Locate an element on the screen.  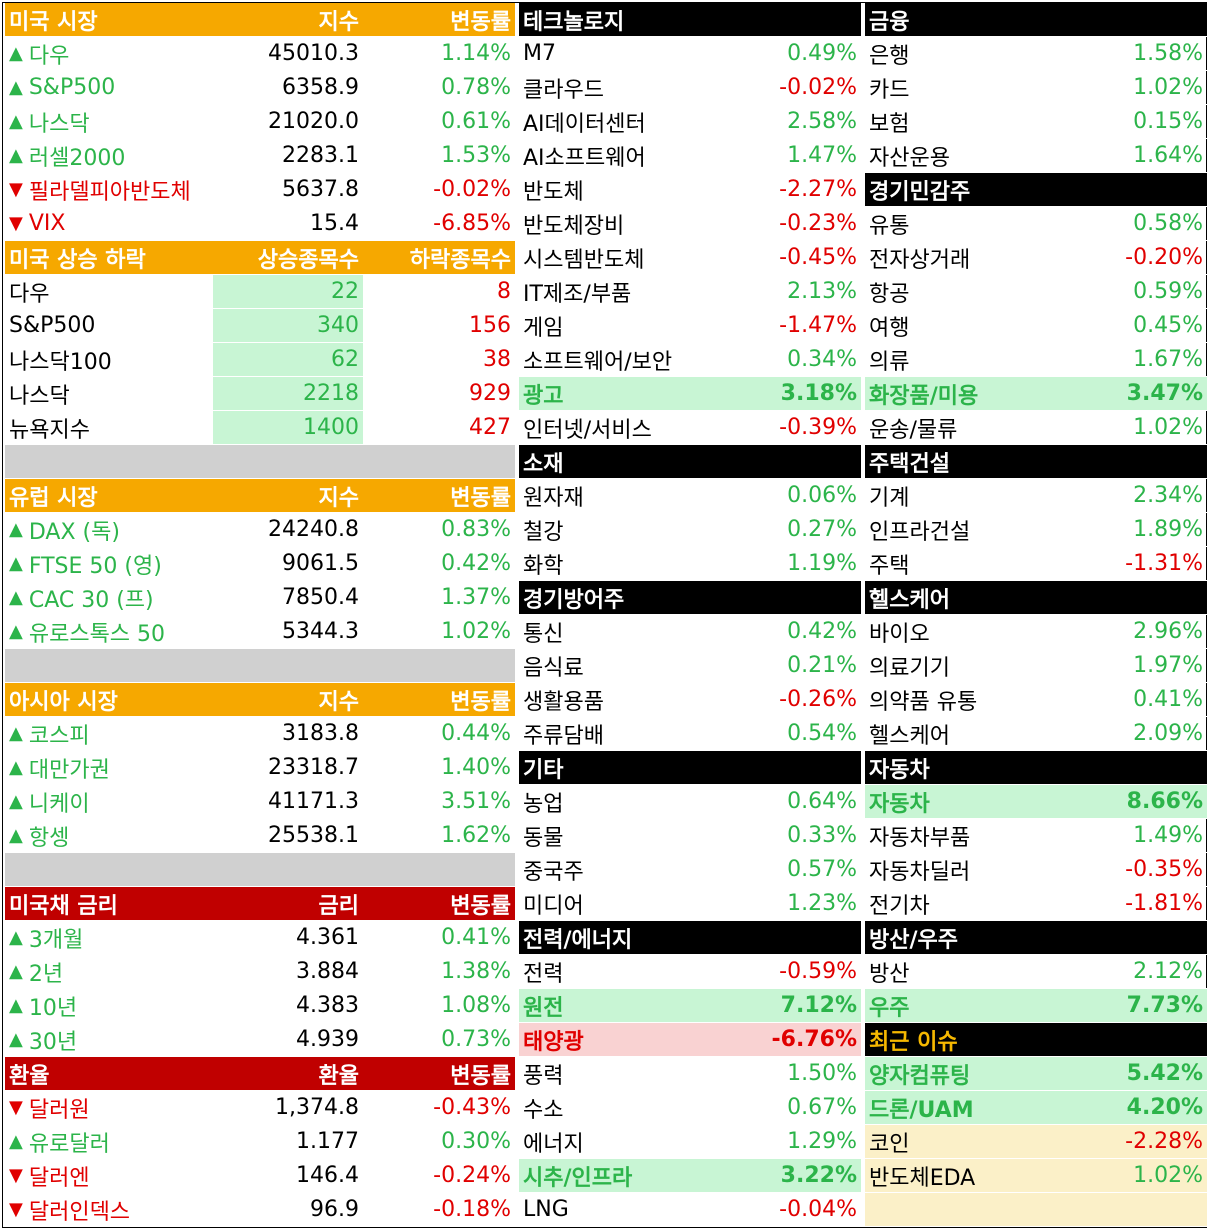
asia-title: 아시아 시장 is located at coordinates (63, 702).